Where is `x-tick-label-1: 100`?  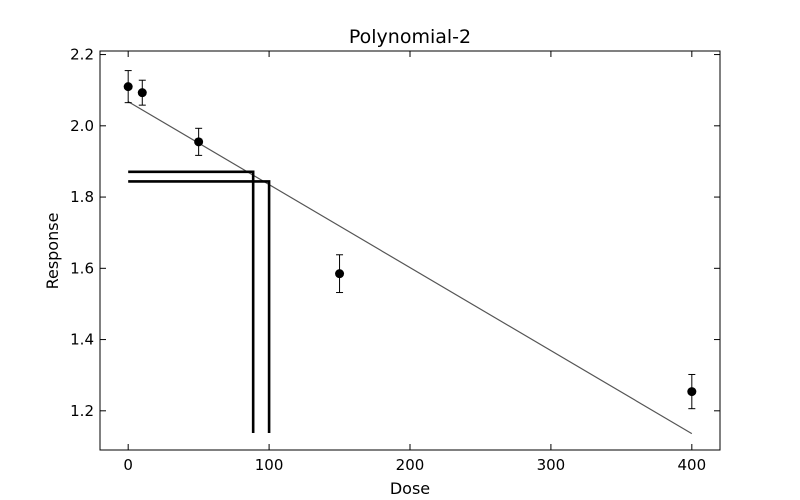
x-tick-label-1: 100 is located at coordinates (269, 465).